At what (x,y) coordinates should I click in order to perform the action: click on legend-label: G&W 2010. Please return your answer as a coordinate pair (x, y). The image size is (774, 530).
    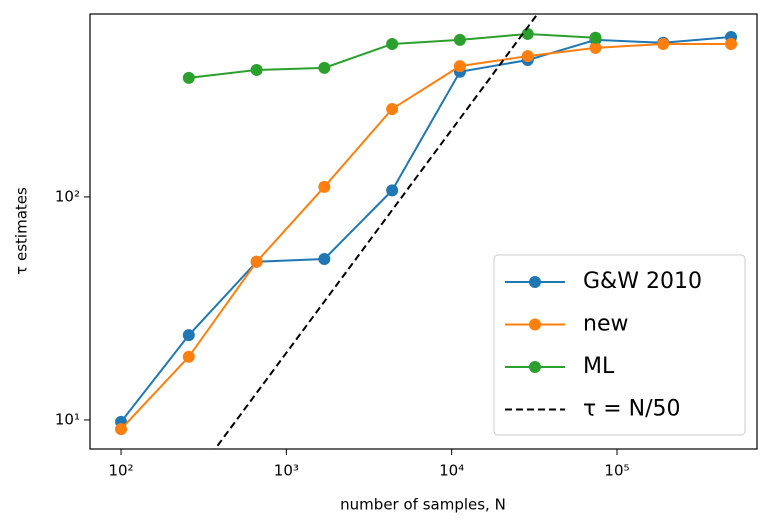
    Looking at the image, I should click on (642, 281).